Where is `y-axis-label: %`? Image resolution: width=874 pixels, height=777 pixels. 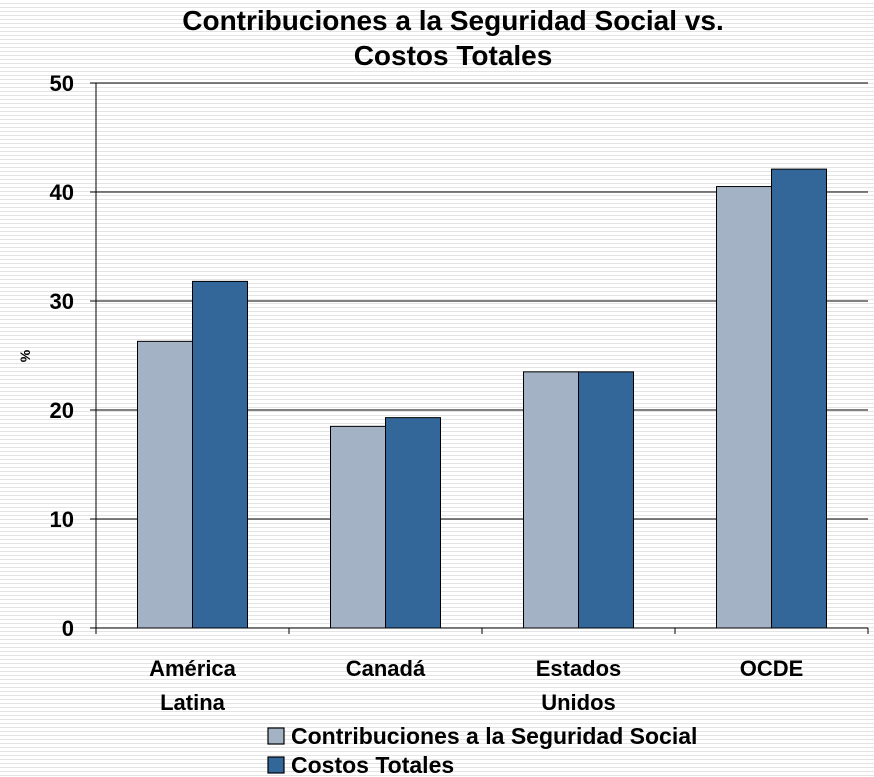 y-axis-label: % is located at coordinates (25, 355).